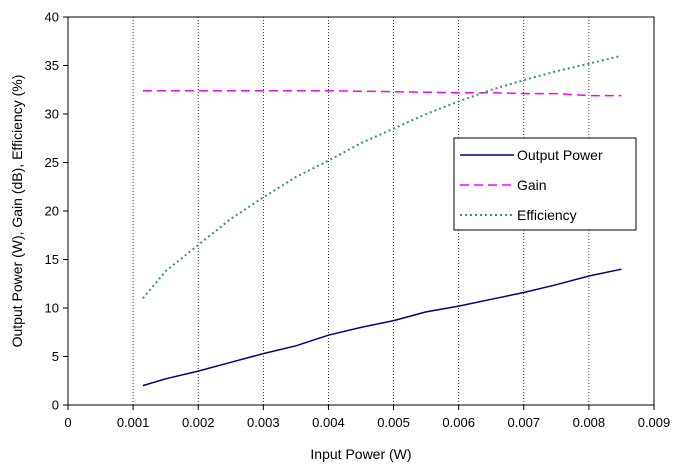  I want to click on series-line-gain, so click(382, 93).